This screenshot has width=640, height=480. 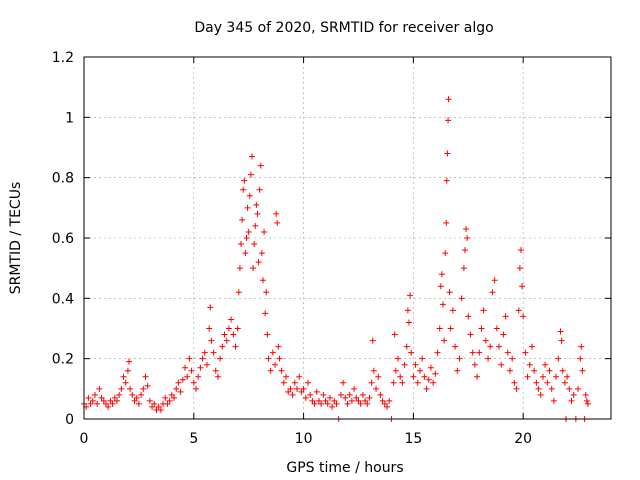 I want to click on y-tick-label: 1, so click(x=69, y=118).